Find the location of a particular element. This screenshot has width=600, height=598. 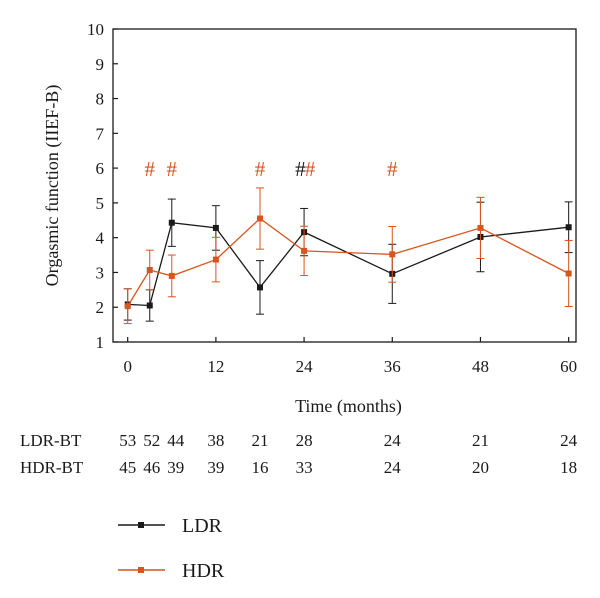

x-tick-label: 48 is located at coordinates (480, 366).